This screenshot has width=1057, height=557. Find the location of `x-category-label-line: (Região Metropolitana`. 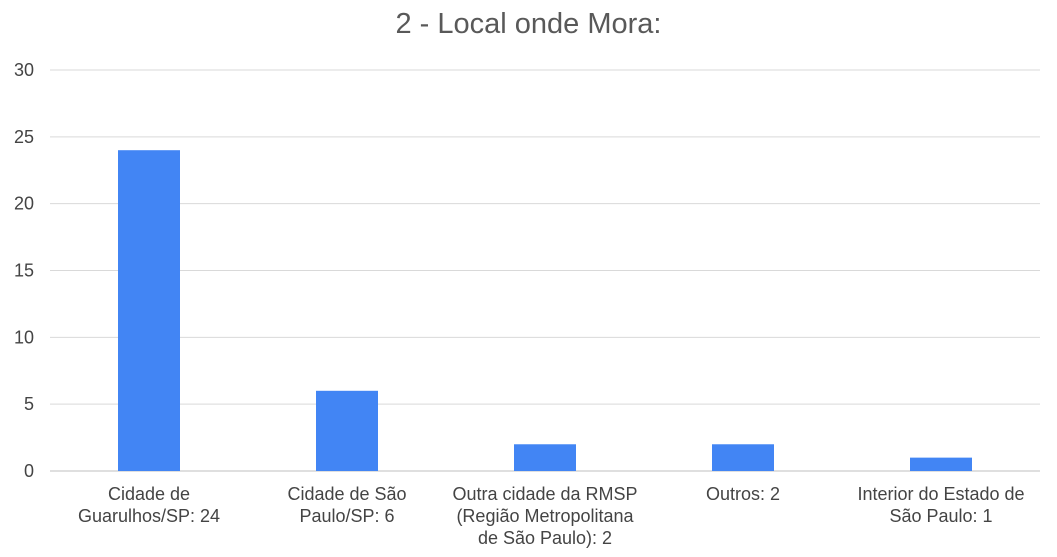

x-category-label-line: (Região Metropolitana is located at coordinates (545, 516).